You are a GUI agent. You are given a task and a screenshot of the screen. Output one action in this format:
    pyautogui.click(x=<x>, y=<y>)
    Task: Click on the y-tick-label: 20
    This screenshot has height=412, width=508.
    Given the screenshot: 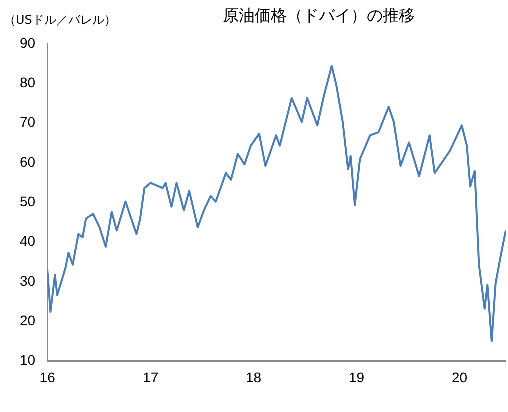 What is the action you would take?
    pyautogui.click(x=28, y=320)
    